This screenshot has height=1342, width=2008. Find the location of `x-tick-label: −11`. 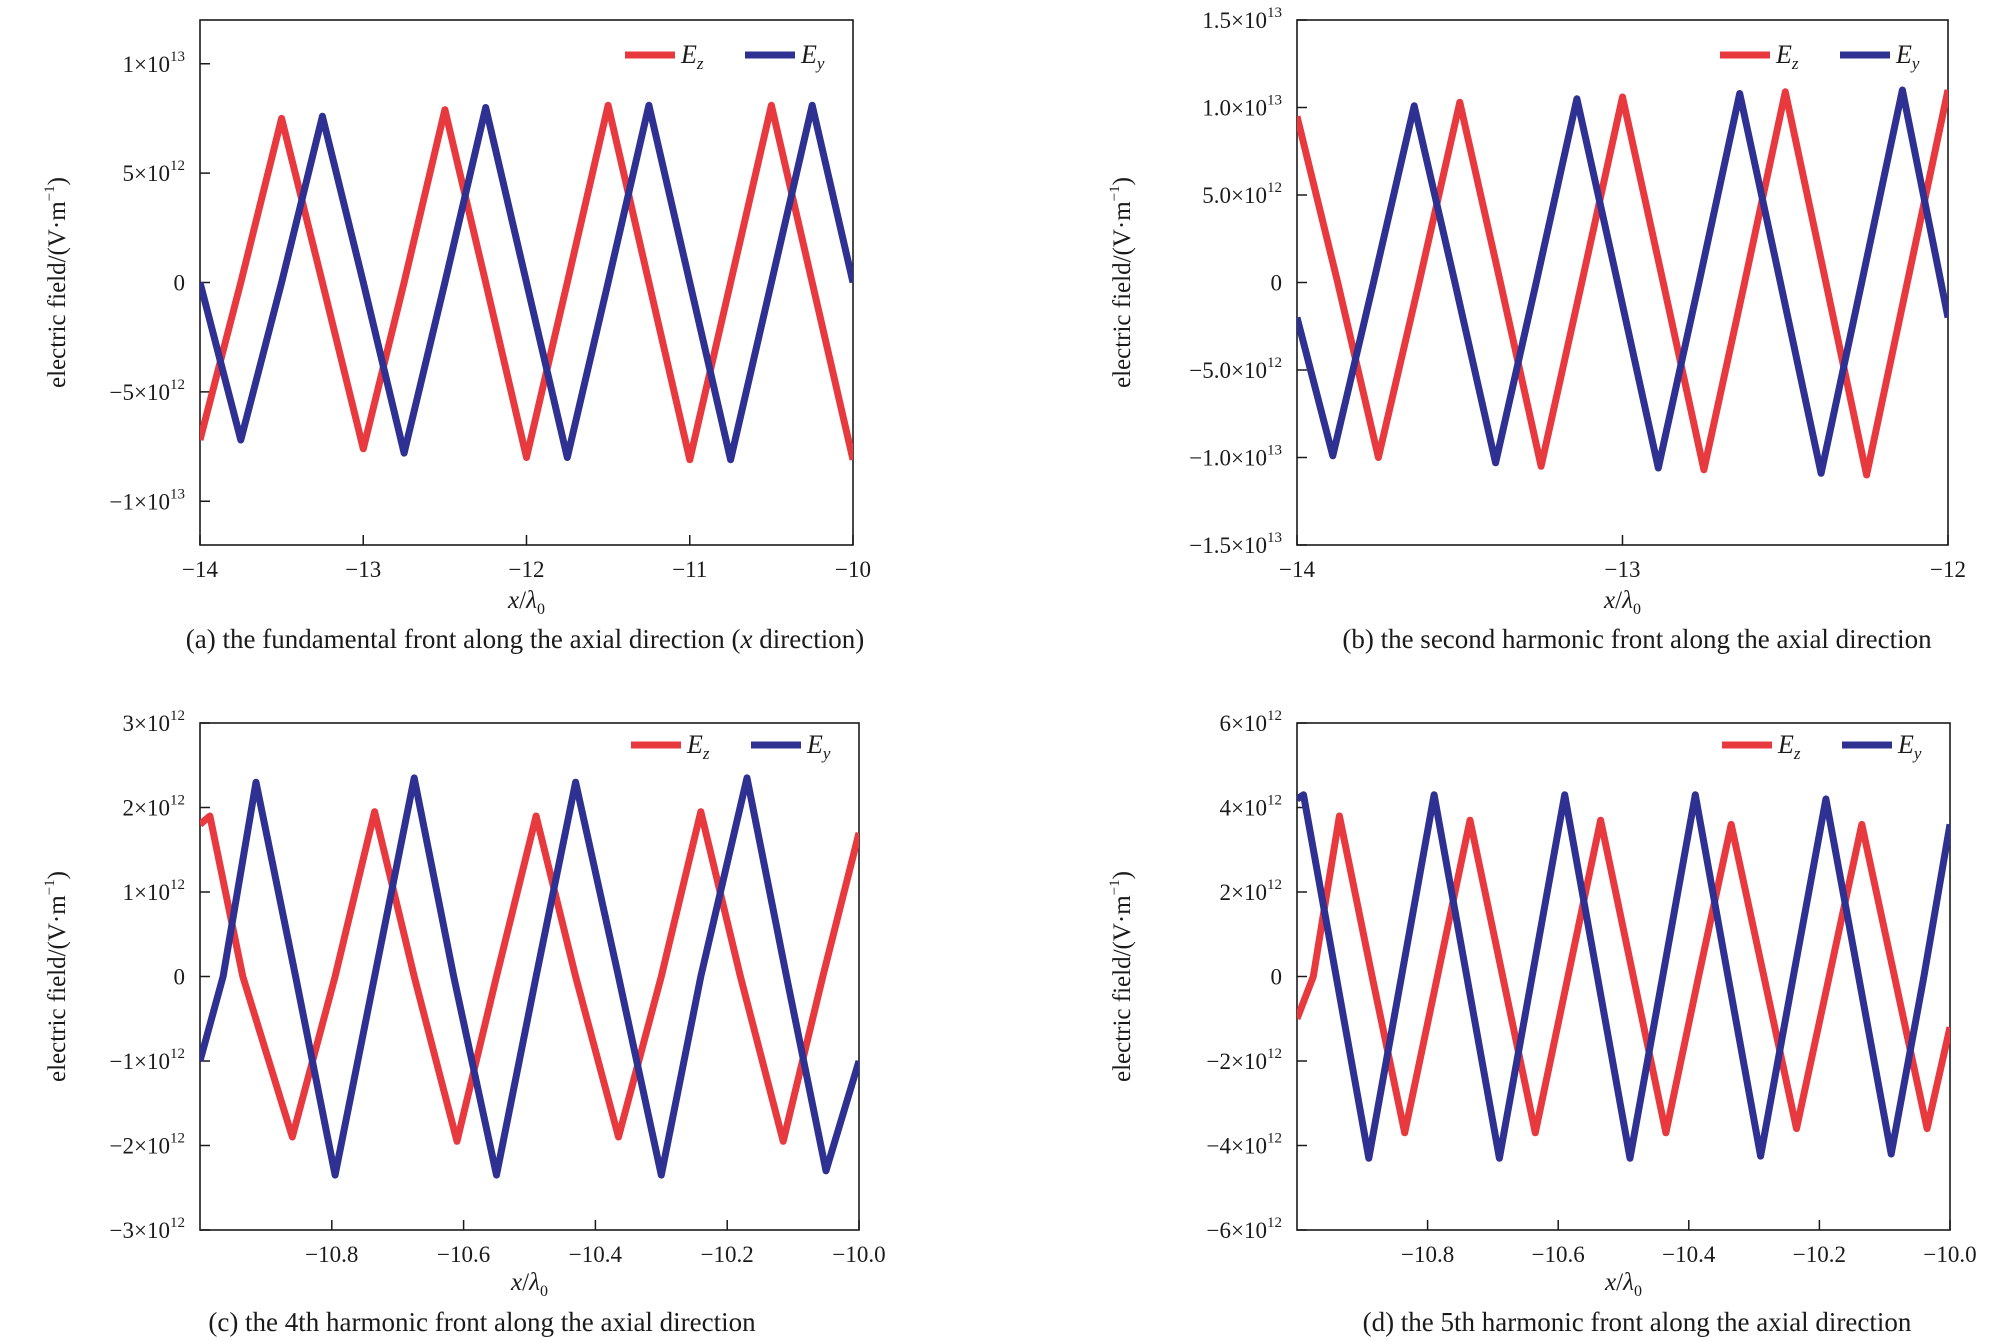

x-tick-label: −11 is located at coordinates (689, 569).